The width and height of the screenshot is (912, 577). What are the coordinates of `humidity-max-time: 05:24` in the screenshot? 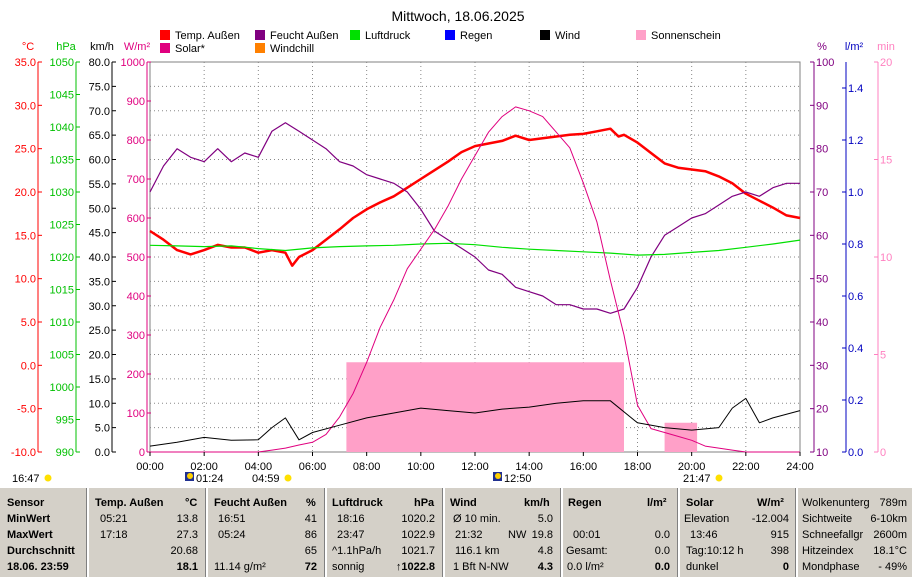 It's located at (232, 535).